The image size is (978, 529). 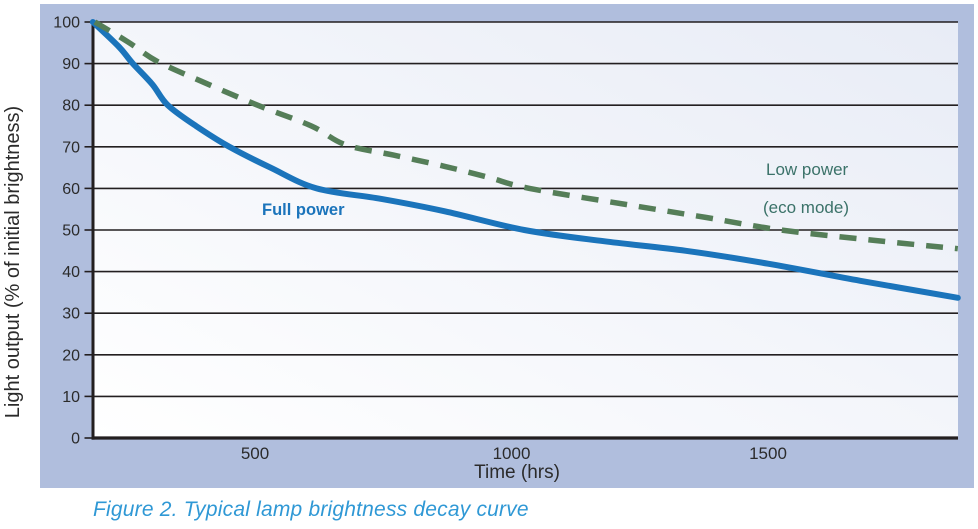 I want to click on y-tick-label: 70, so click(x=71, y=147).